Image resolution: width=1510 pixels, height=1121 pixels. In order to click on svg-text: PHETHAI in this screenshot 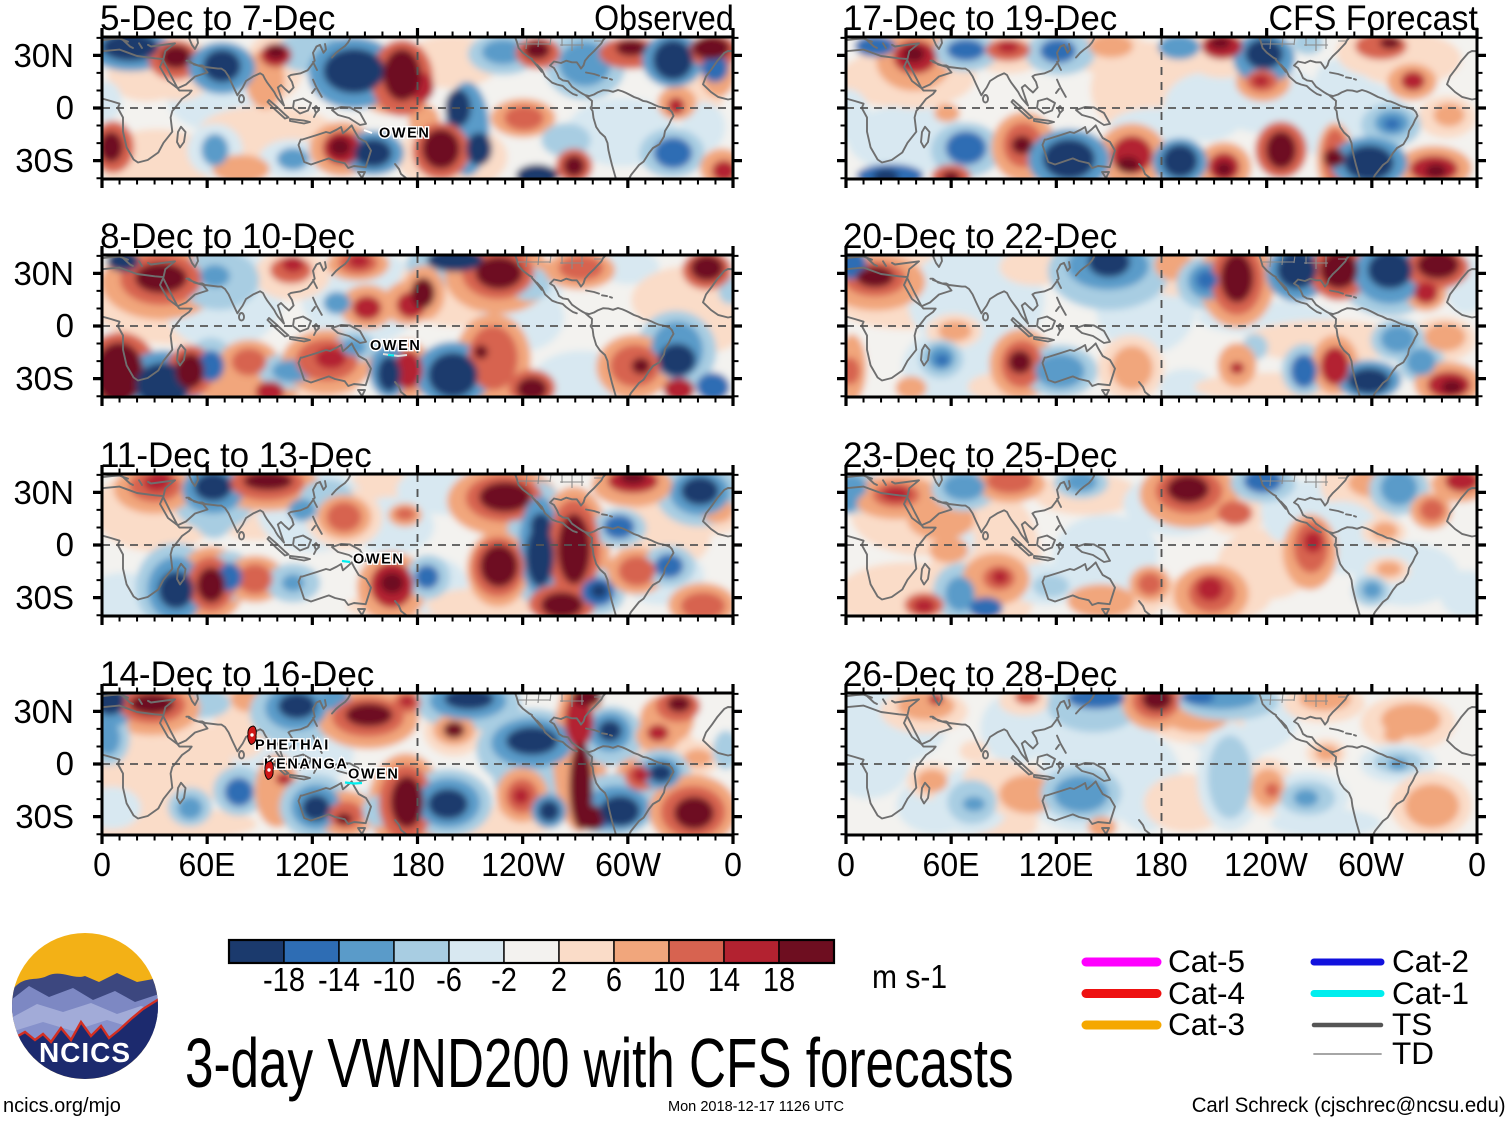, I will do `click(292, 746)`.